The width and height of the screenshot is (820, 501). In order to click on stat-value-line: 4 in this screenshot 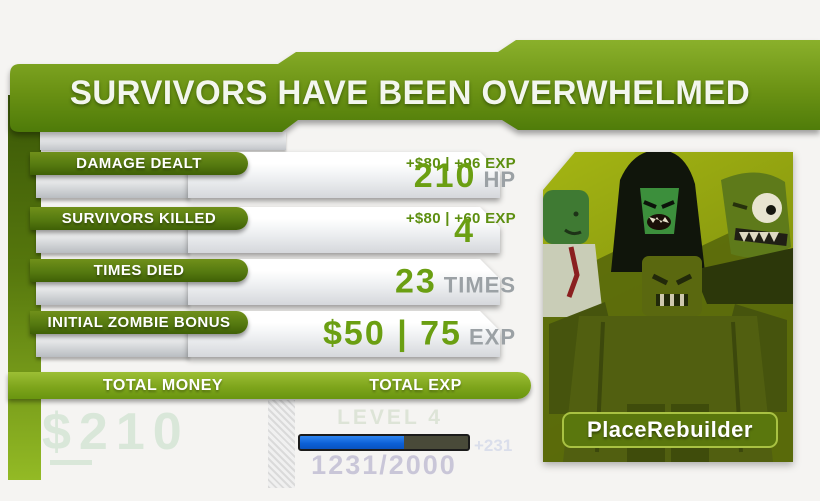, I will do `click(468, 231)`.